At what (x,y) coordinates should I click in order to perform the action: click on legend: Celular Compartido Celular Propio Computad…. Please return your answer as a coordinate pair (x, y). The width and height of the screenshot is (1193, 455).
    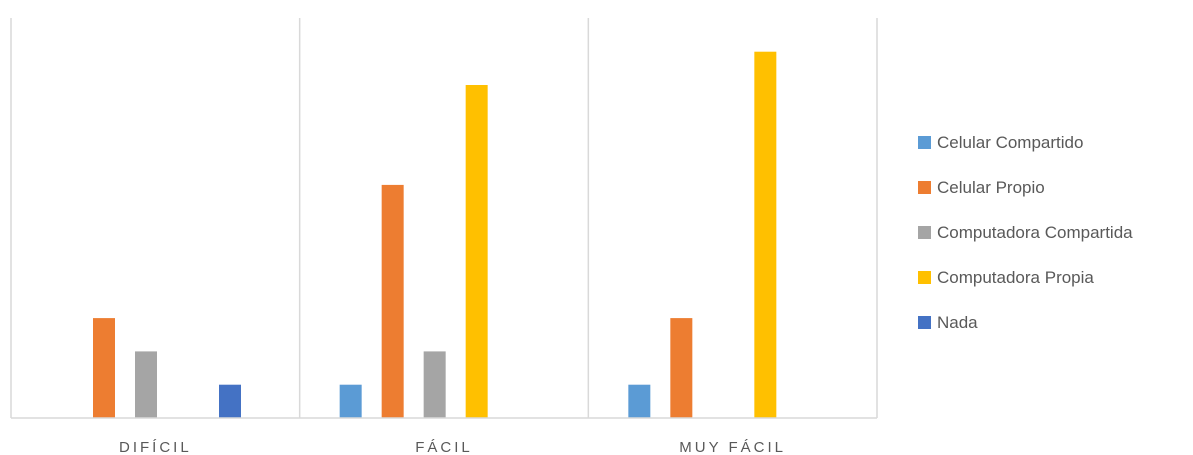
    Looking at the image, I should click on (1025, 232).